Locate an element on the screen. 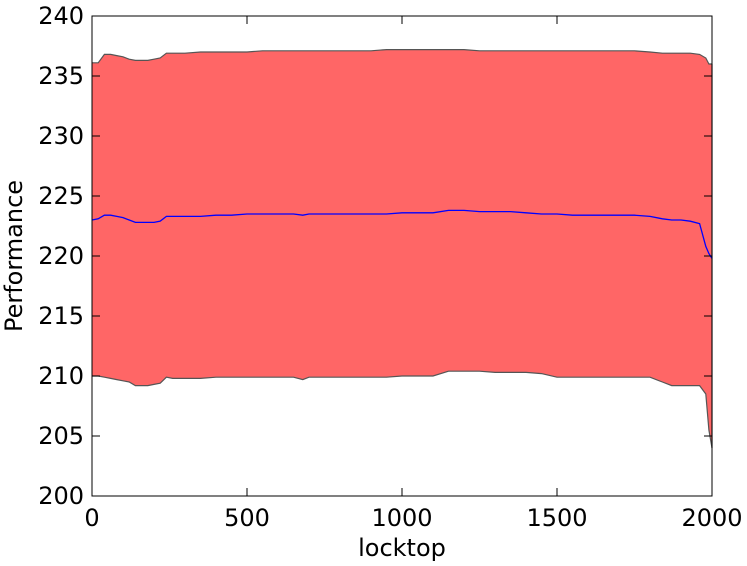 This screenshot has height=566, width=747. x-tick-label: 1000 is located at coordinates (401, 518).